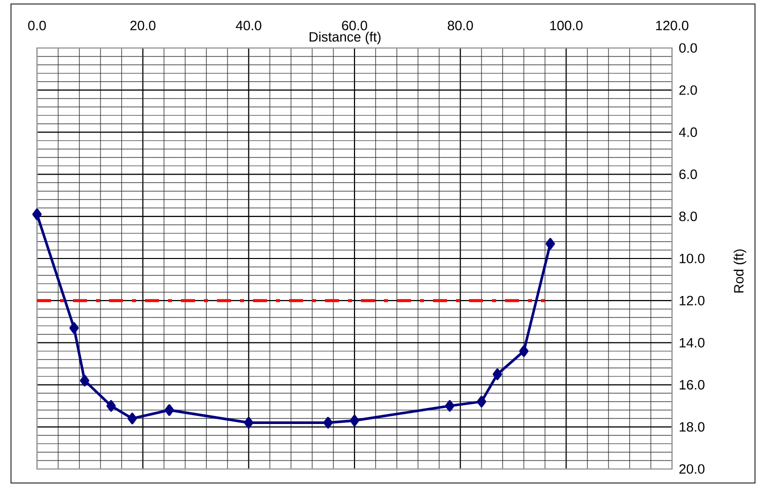 This screenshot has width=761, height=487. I want to click on y-tick-label: 14.0, so click(692, 343).